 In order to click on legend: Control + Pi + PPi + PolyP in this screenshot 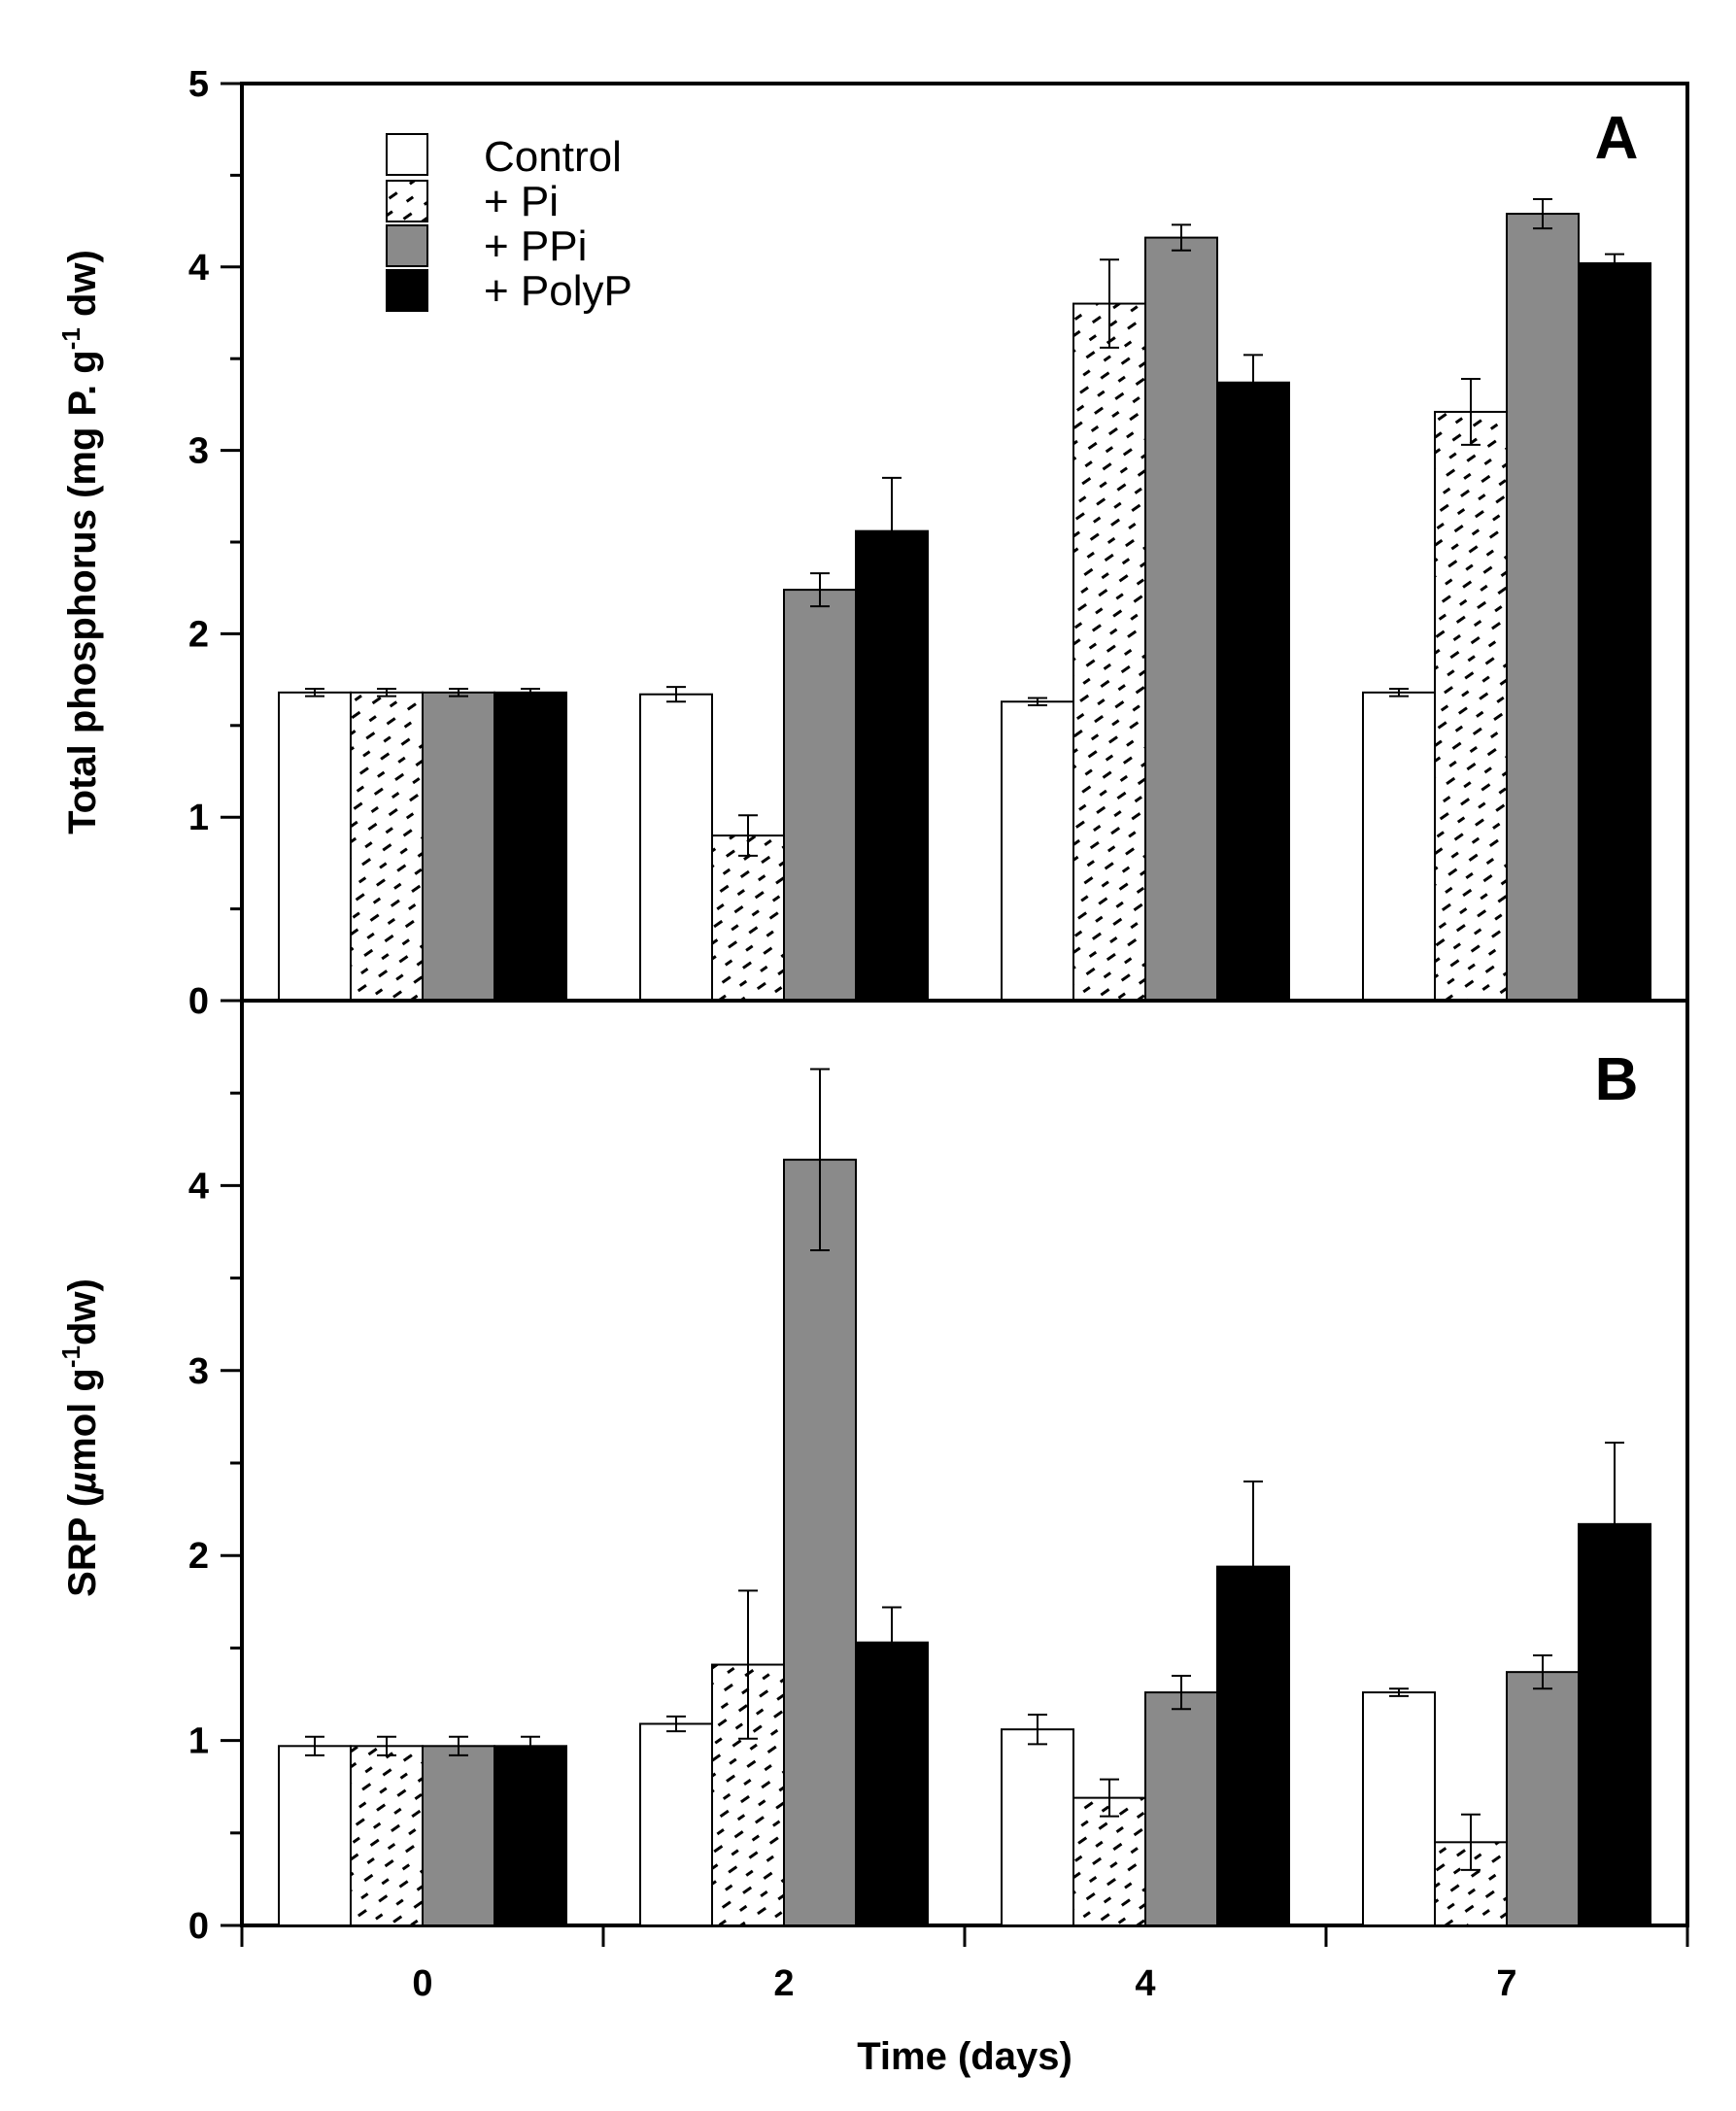, I will do `click(509, 224)`.